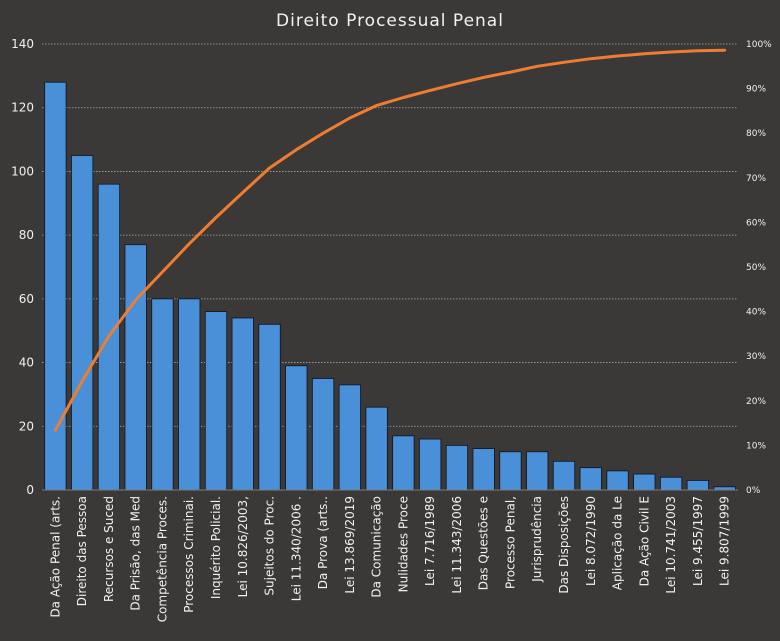 The height and width of the screenshot is (641, 780). I want to click on y-tick-label-left: 120, so click(22, 108).